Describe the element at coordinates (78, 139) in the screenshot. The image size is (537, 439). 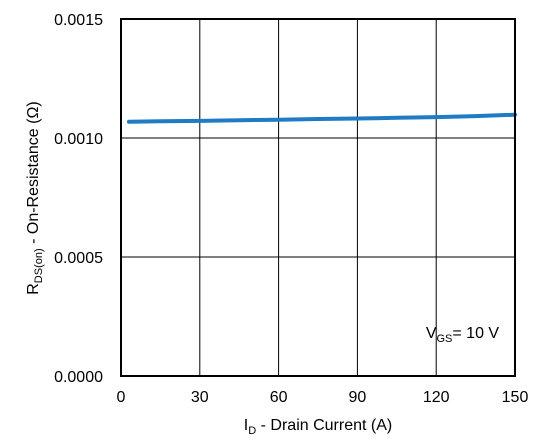
I see `y-tick-label: 0.0010` at that location.